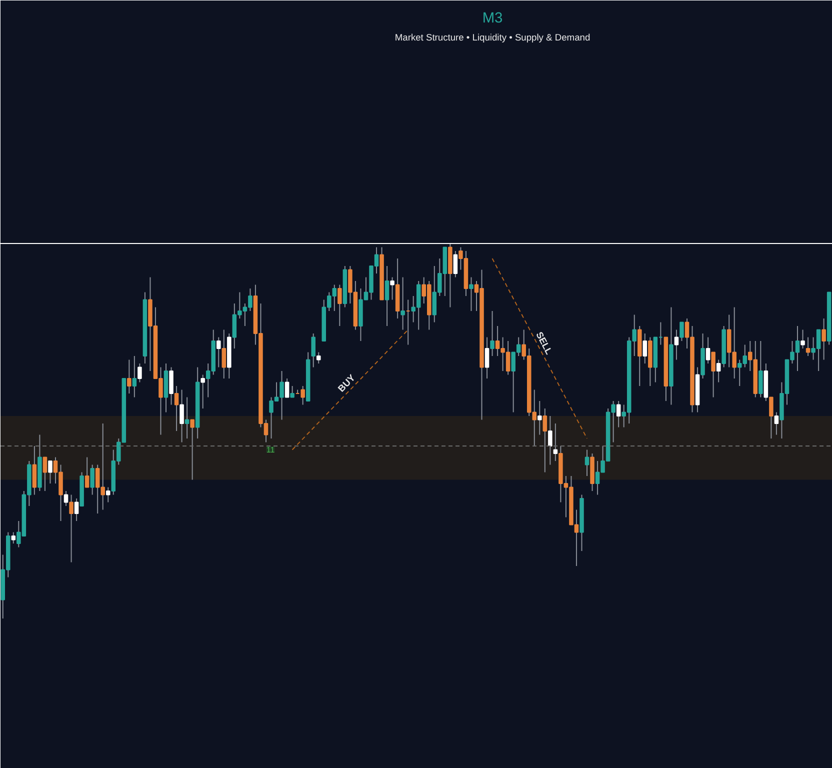 The image size is (832, 768). I want to click on text: SELL, so click(544, 343).